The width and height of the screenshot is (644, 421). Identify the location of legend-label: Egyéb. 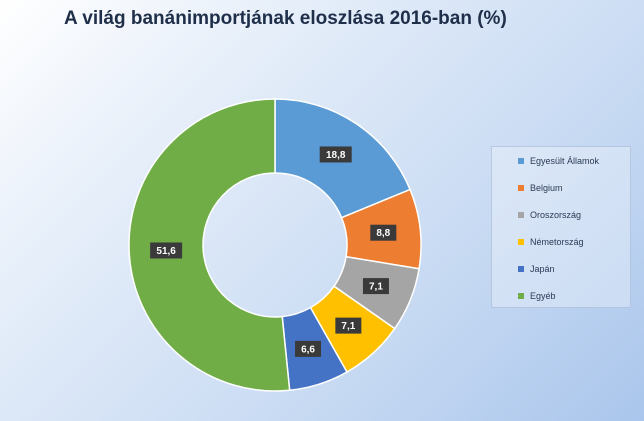
(543, 296).